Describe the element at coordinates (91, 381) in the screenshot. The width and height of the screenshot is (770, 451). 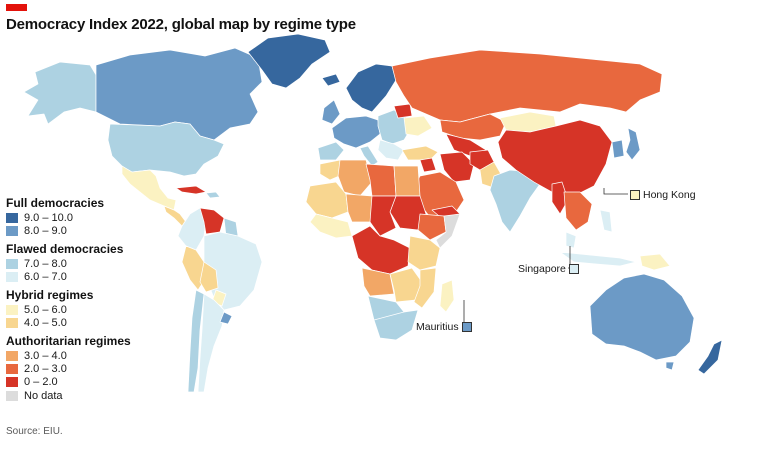
I see `legend-item: 0 – 2.0` at that location.